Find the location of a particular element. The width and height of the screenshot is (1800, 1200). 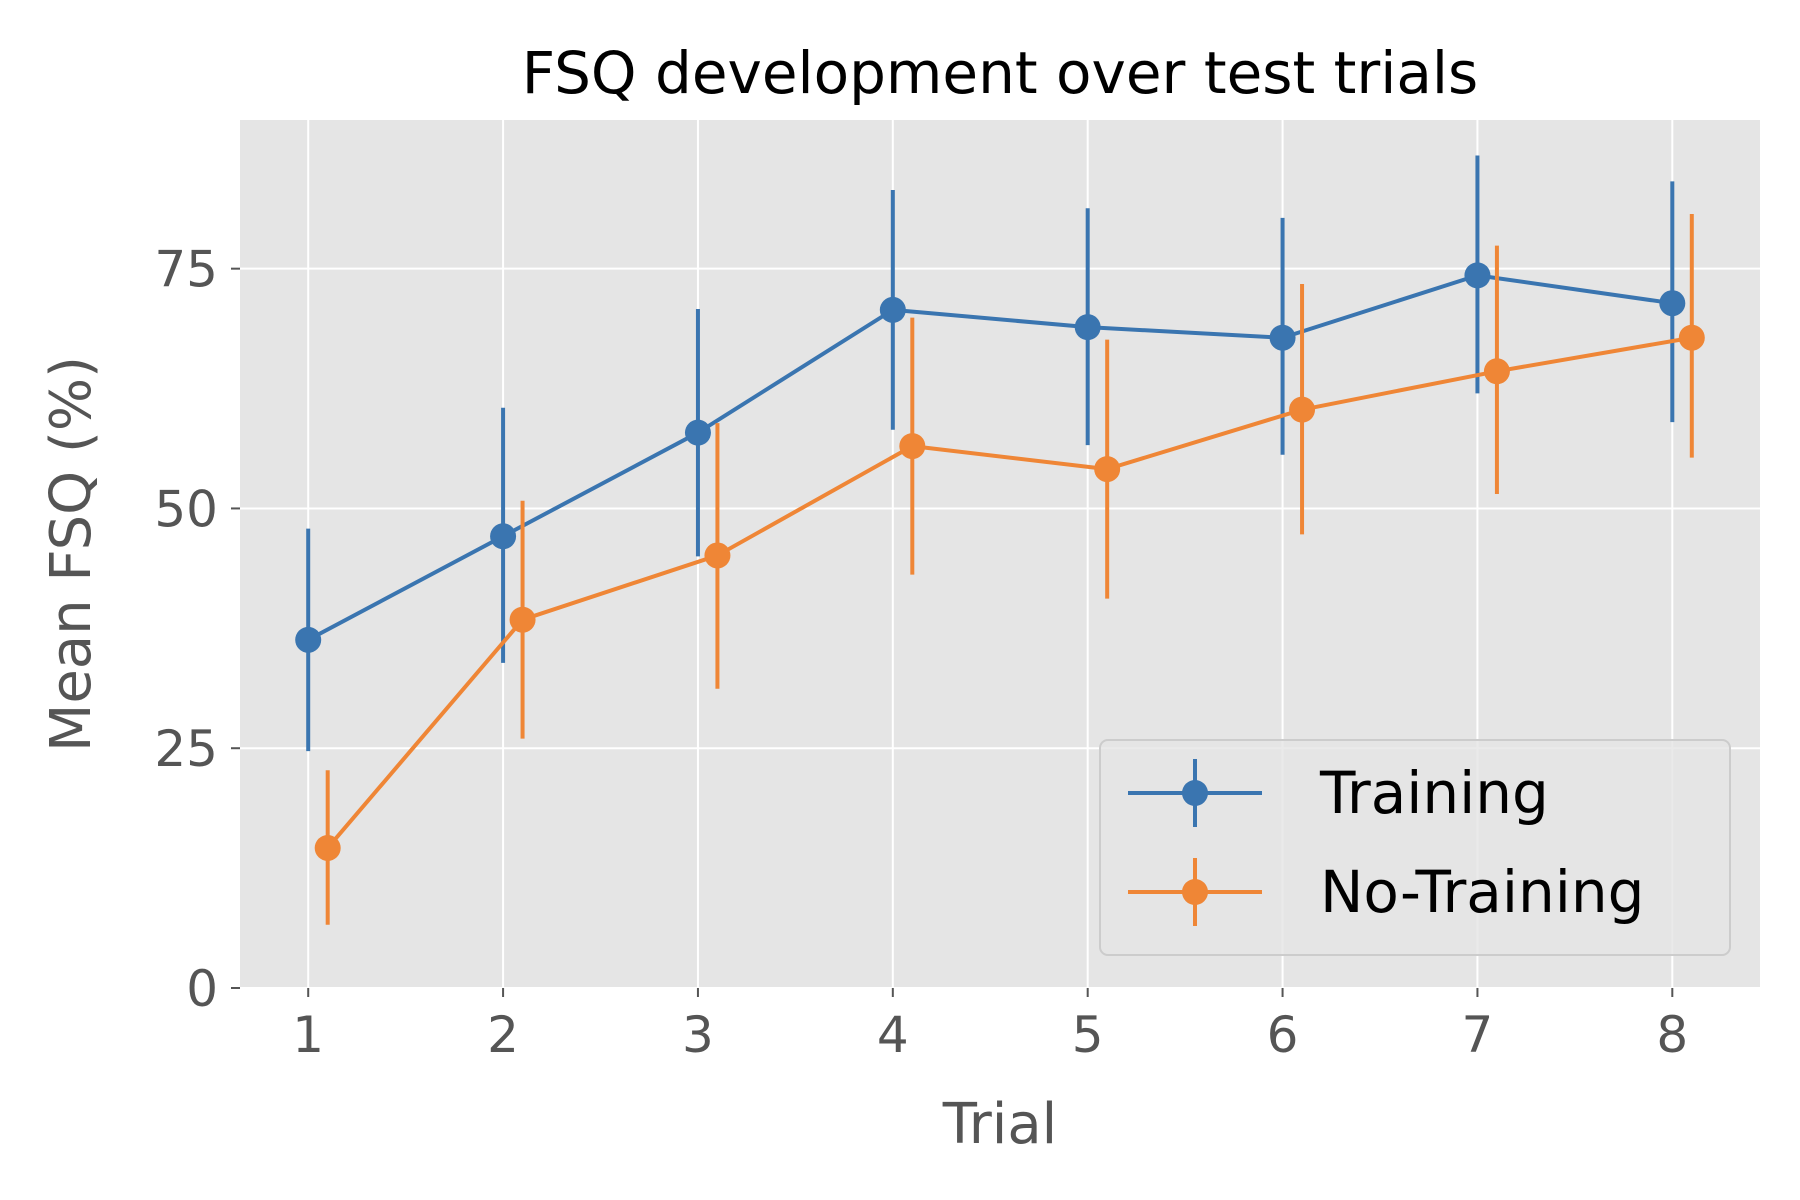

x-tick-label: 6 is located at coordinates (1283, 1035).